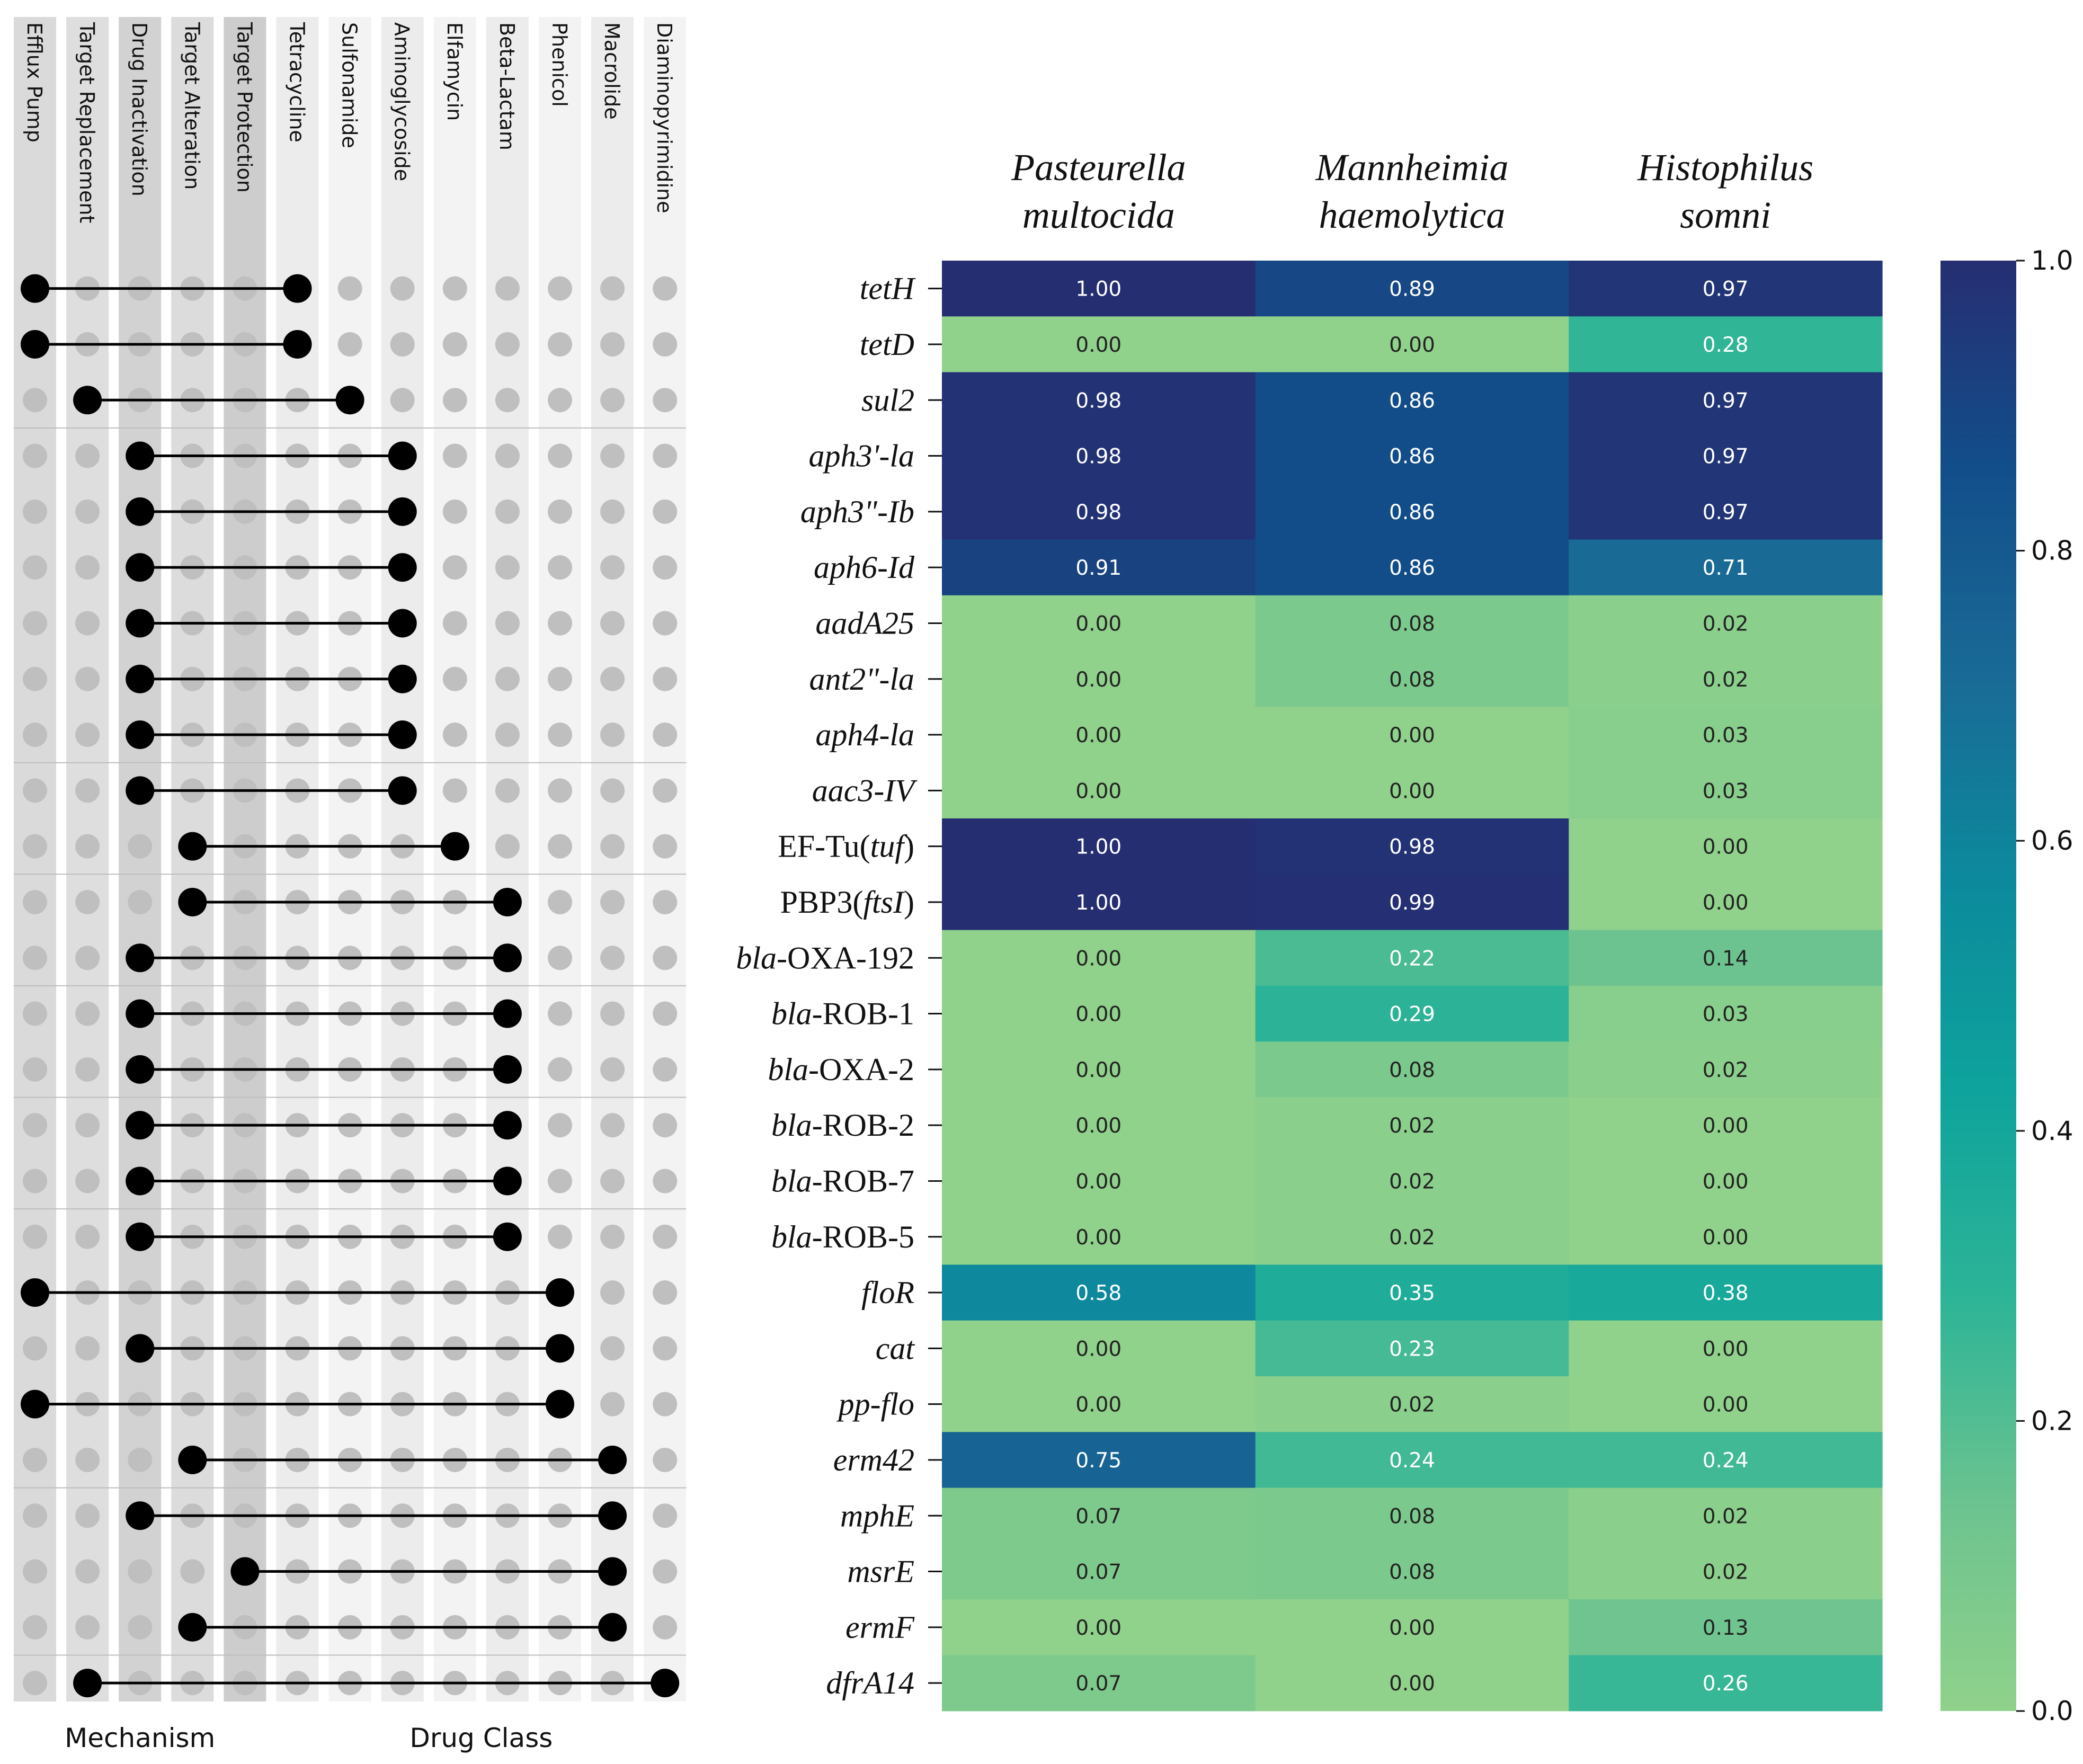 This screenshot has width=2083, height=1764. I want to click on cell-value-label: 0.97, so click(1726, 401).